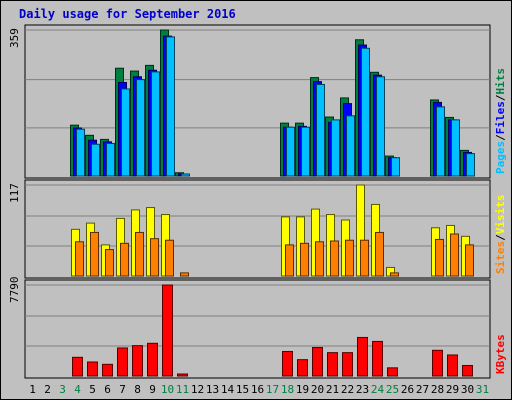 Image resolution: width=512 pixels, height=400 pixels. I want to click on legend-visits: Sites/Visits, so click(500, 235).